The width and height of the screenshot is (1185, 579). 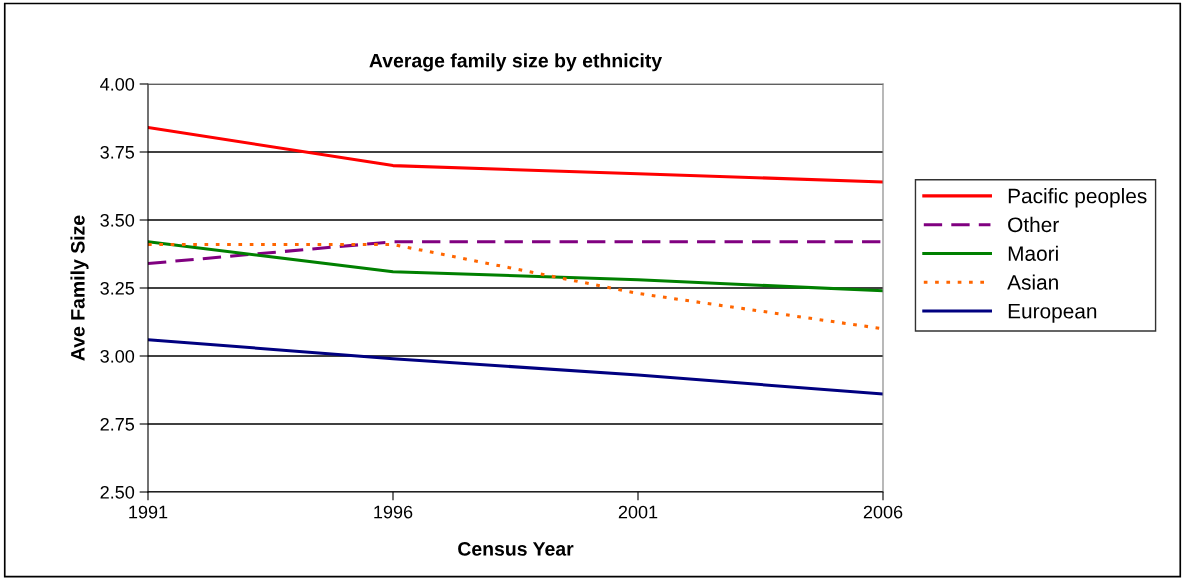 What do you see at coordinates (117, 424) in the screenshot?
I see `y-tick-label: 2.75` at bounding box center [117, 424].